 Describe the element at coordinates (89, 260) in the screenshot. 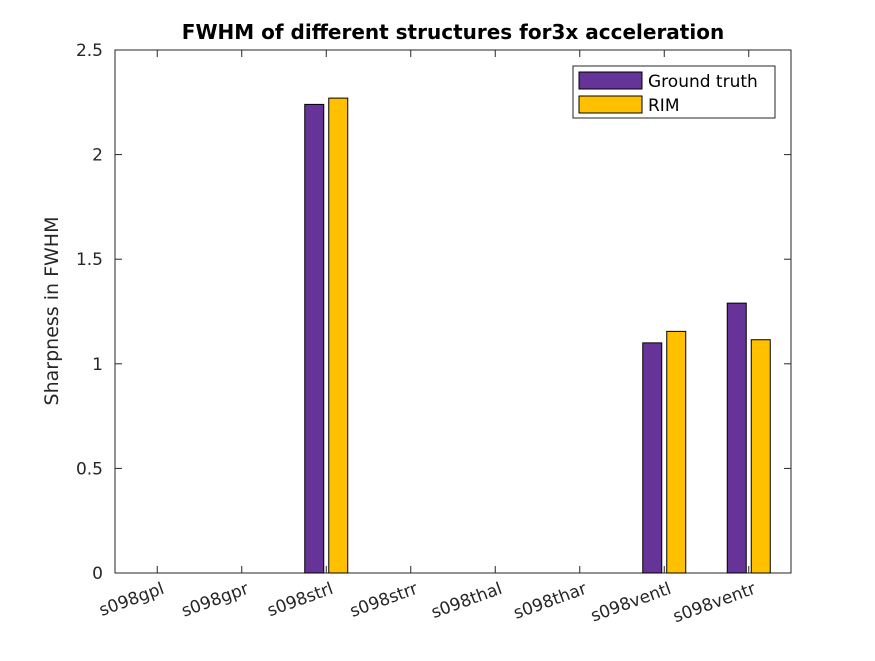

I see `y-tick-label: 1.5` at that location.